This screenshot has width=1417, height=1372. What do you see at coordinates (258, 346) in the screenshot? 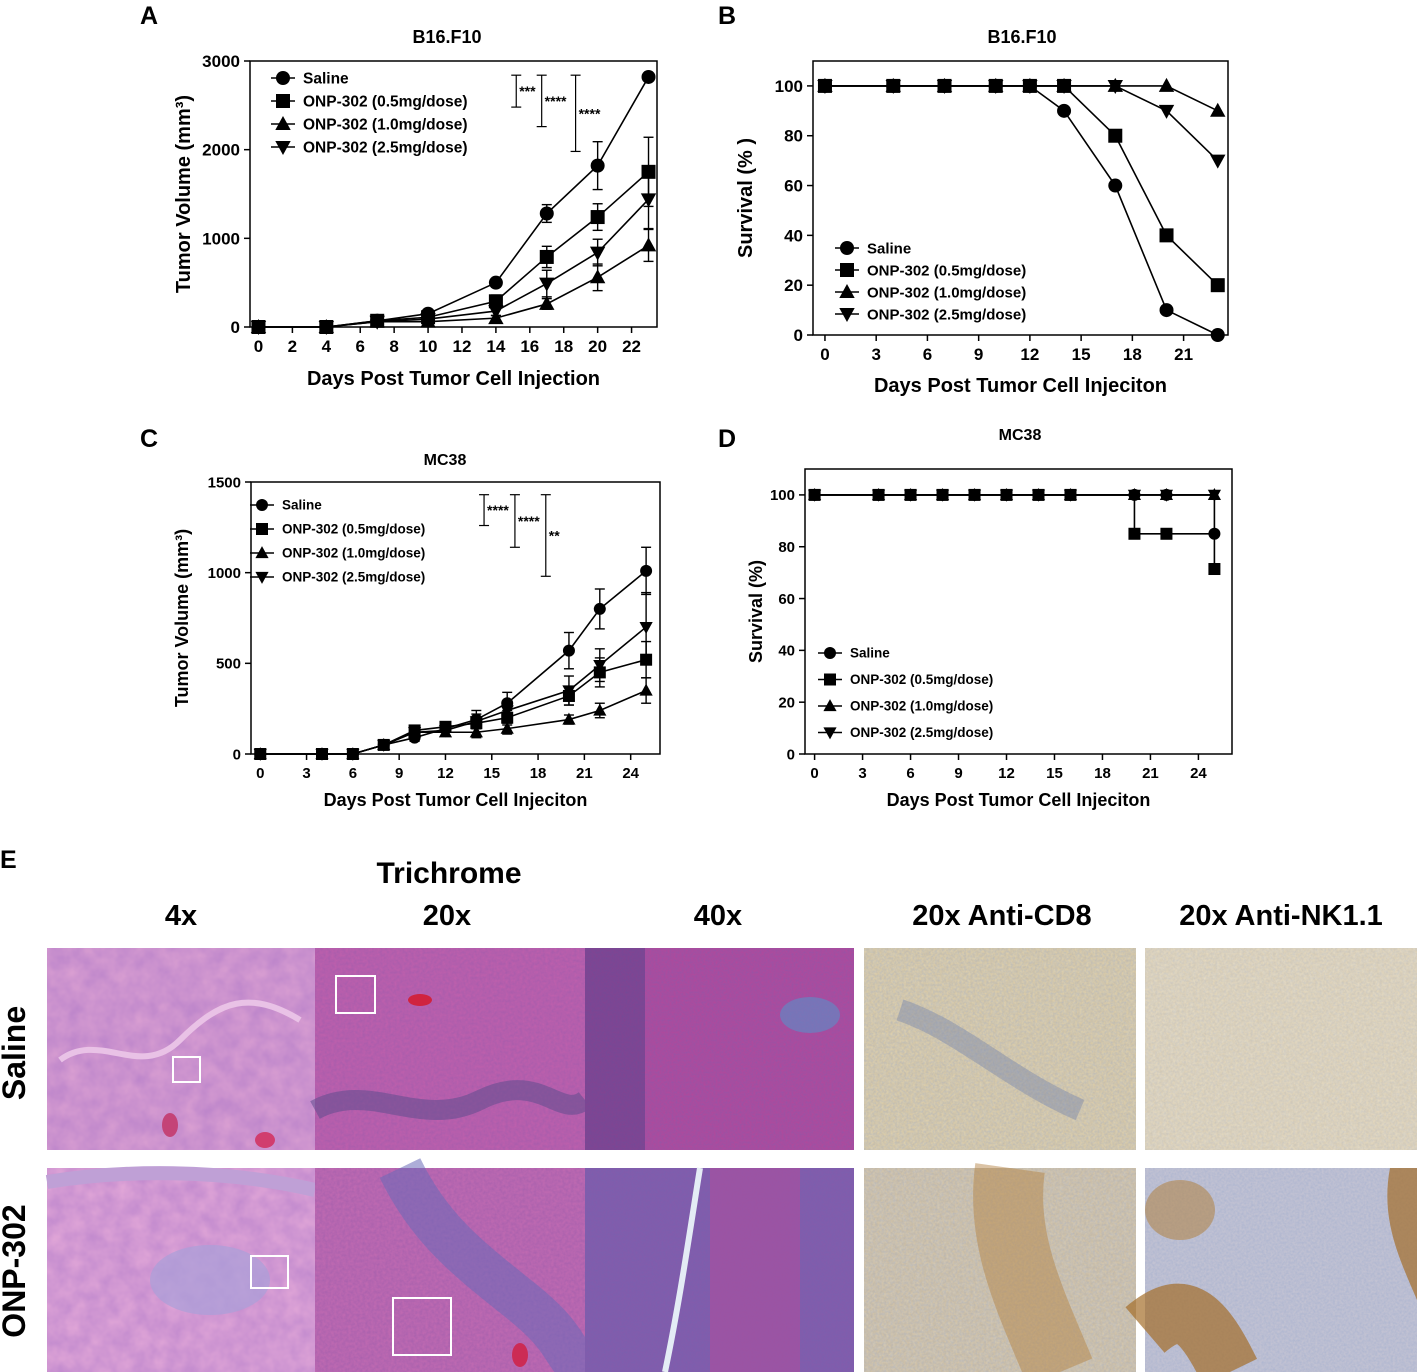
I see `x-tick-label-a: 0` at bounding box center [258, 346].